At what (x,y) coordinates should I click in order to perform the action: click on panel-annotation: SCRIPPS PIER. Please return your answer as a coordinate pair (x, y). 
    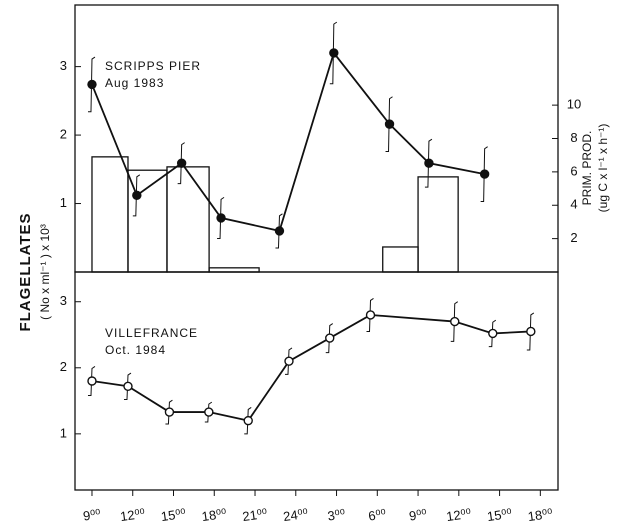
    Looking at the image, I should click on (153, 66).